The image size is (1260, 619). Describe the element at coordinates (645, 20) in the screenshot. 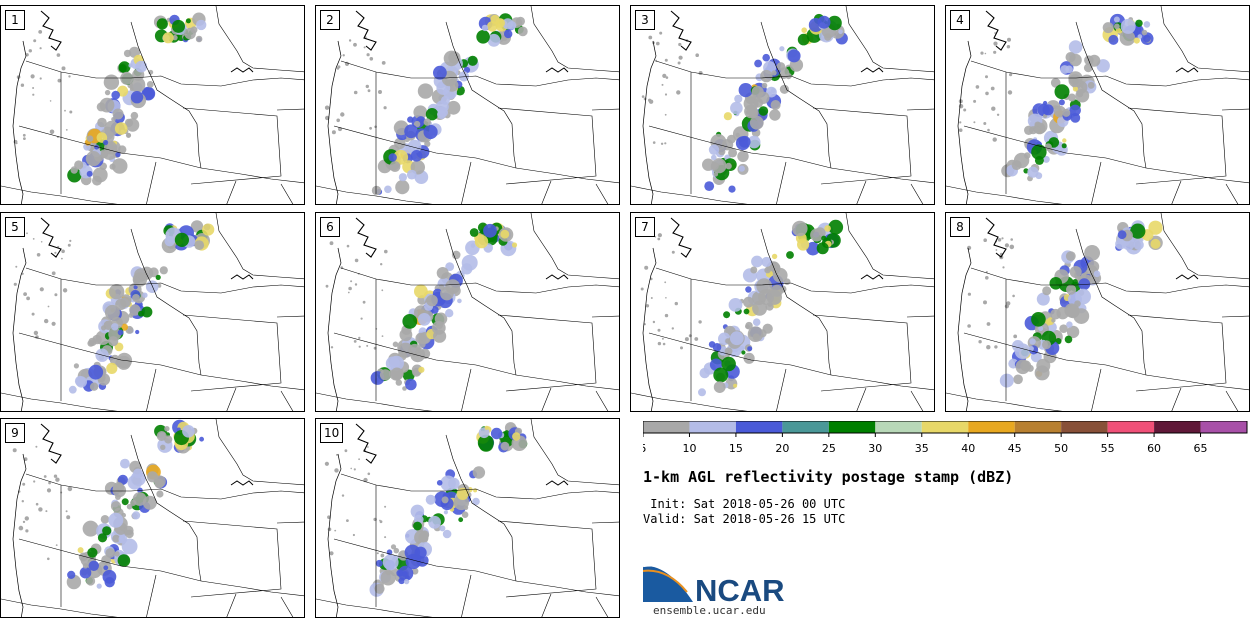

I see `member-number: 3` at that location.